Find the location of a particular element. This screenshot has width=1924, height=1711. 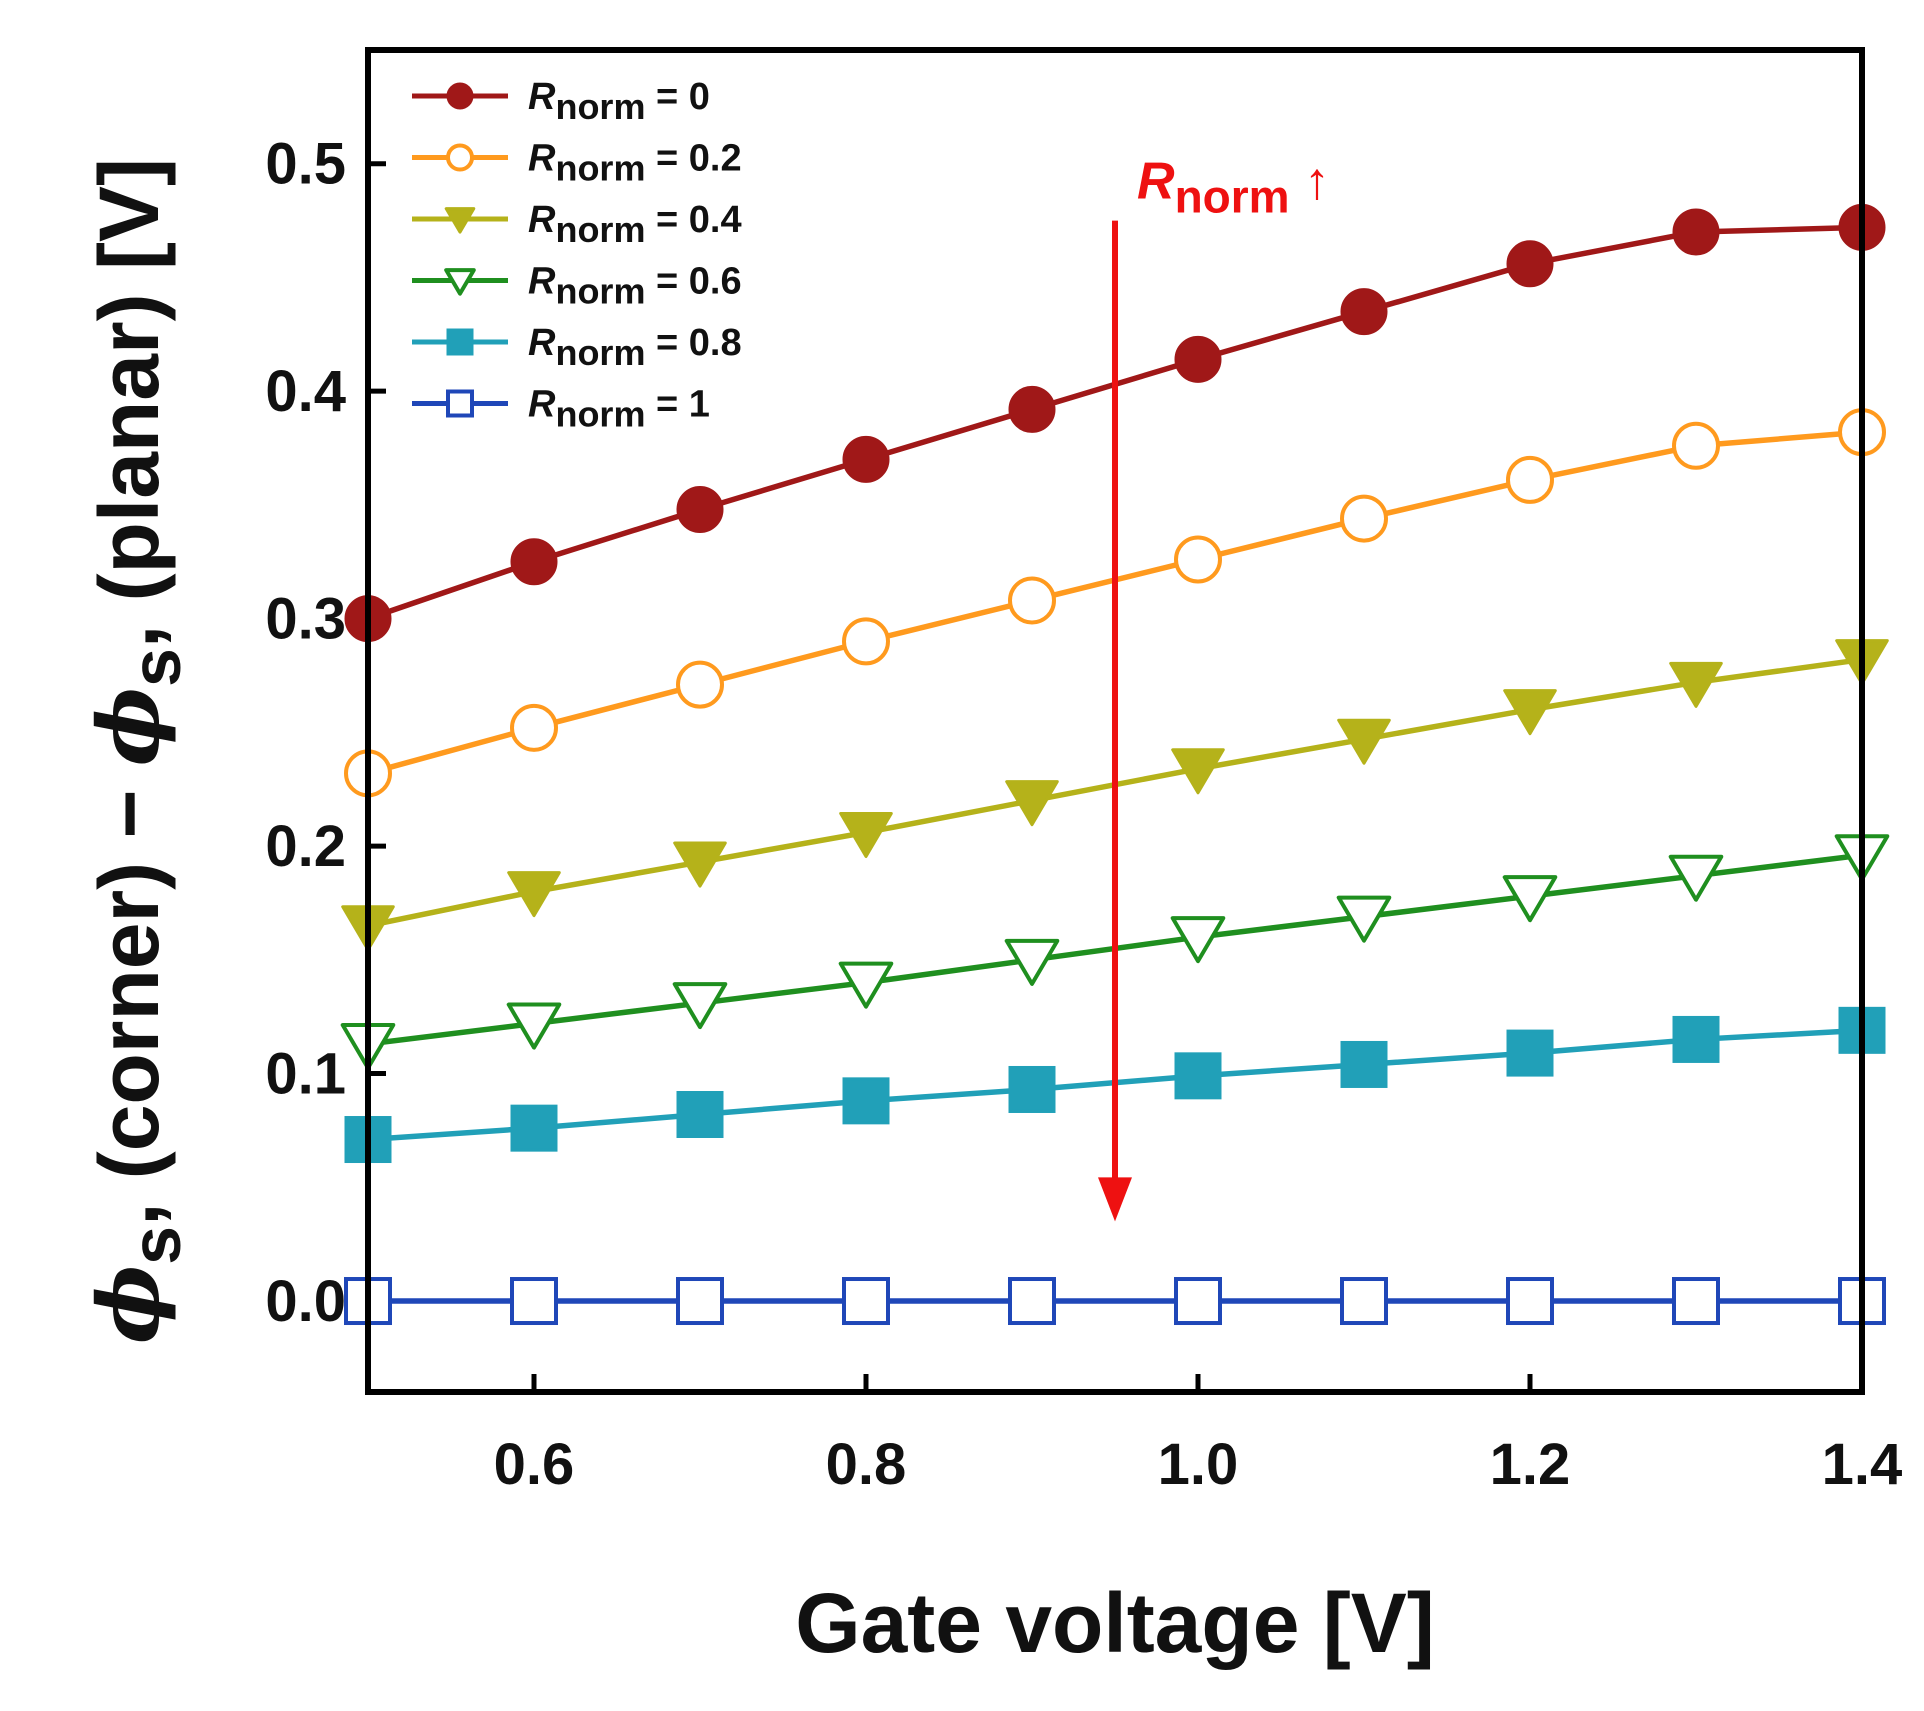

y-axis-title: ϕs, (corner) − ϕs, (planar) [V] is located at coordinates (137, 751).